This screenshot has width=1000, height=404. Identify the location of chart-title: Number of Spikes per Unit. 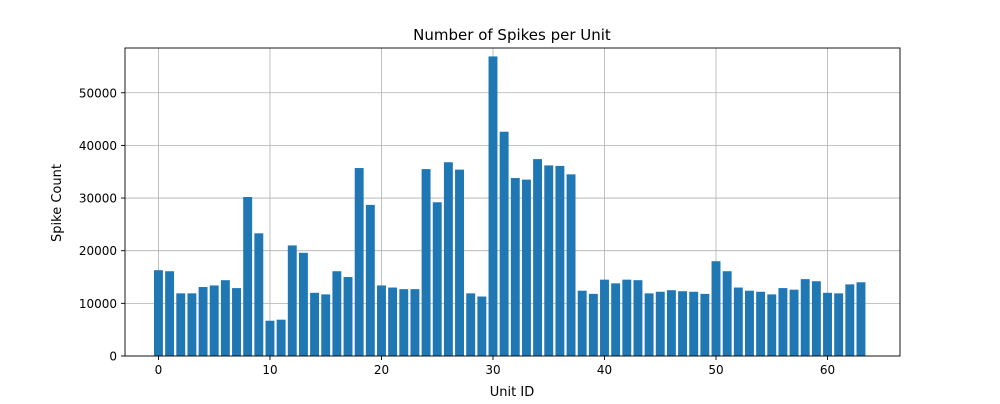
(512, 35).